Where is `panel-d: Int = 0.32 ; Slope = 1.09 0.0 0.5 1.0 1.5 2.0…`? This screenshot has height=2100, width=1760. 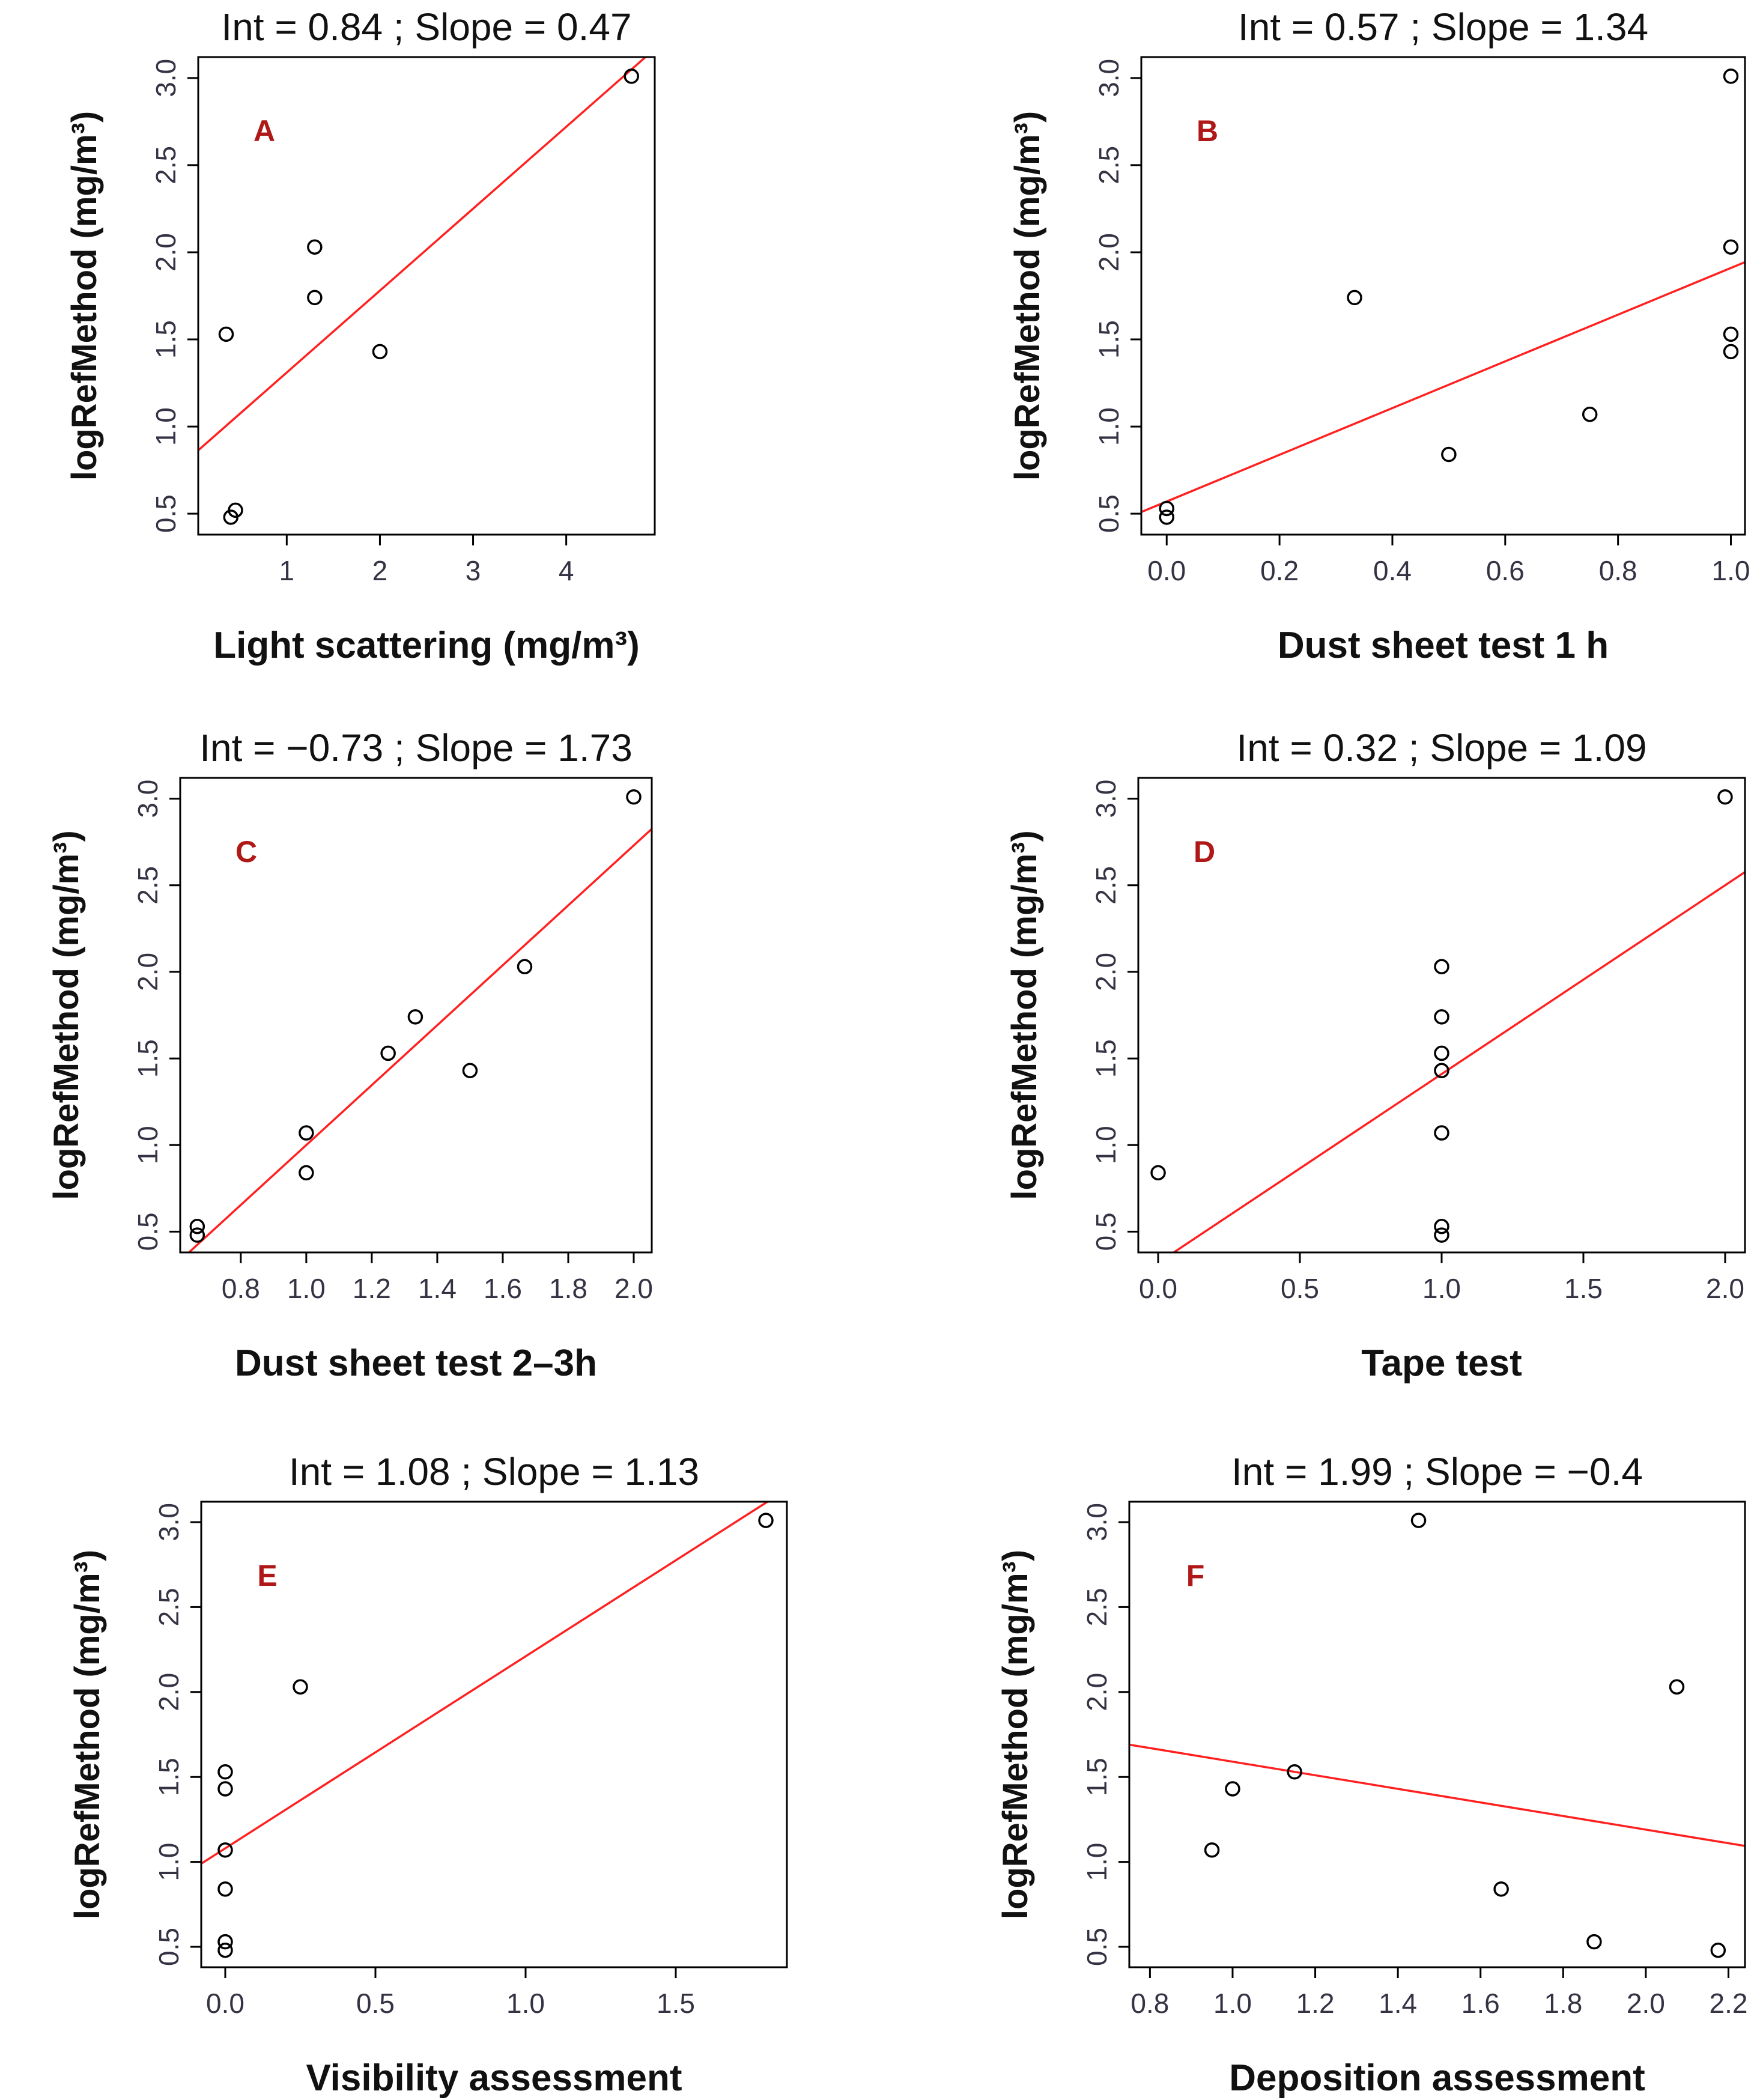 panel-d: Int = 0.32 ; Slope = 1.09 0.0 0.5 1.0 1.5 2.0… is located at coordinates (1376, 1055).